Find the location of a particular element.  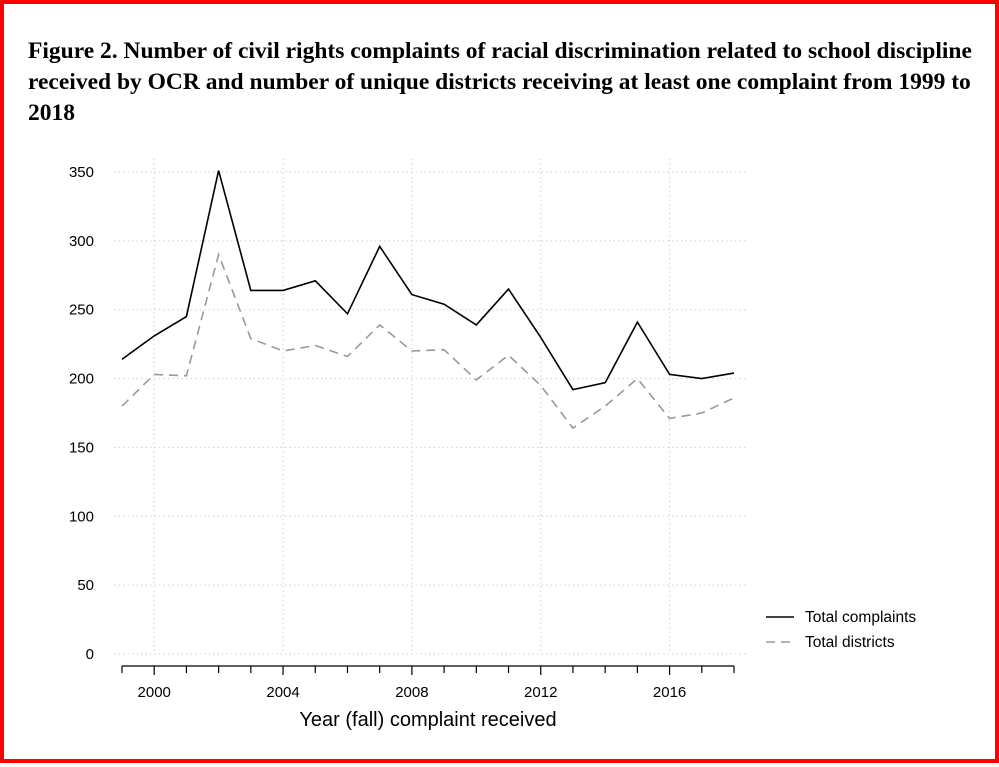

y-tick-label: 300 is located at coordinates (81, 241).